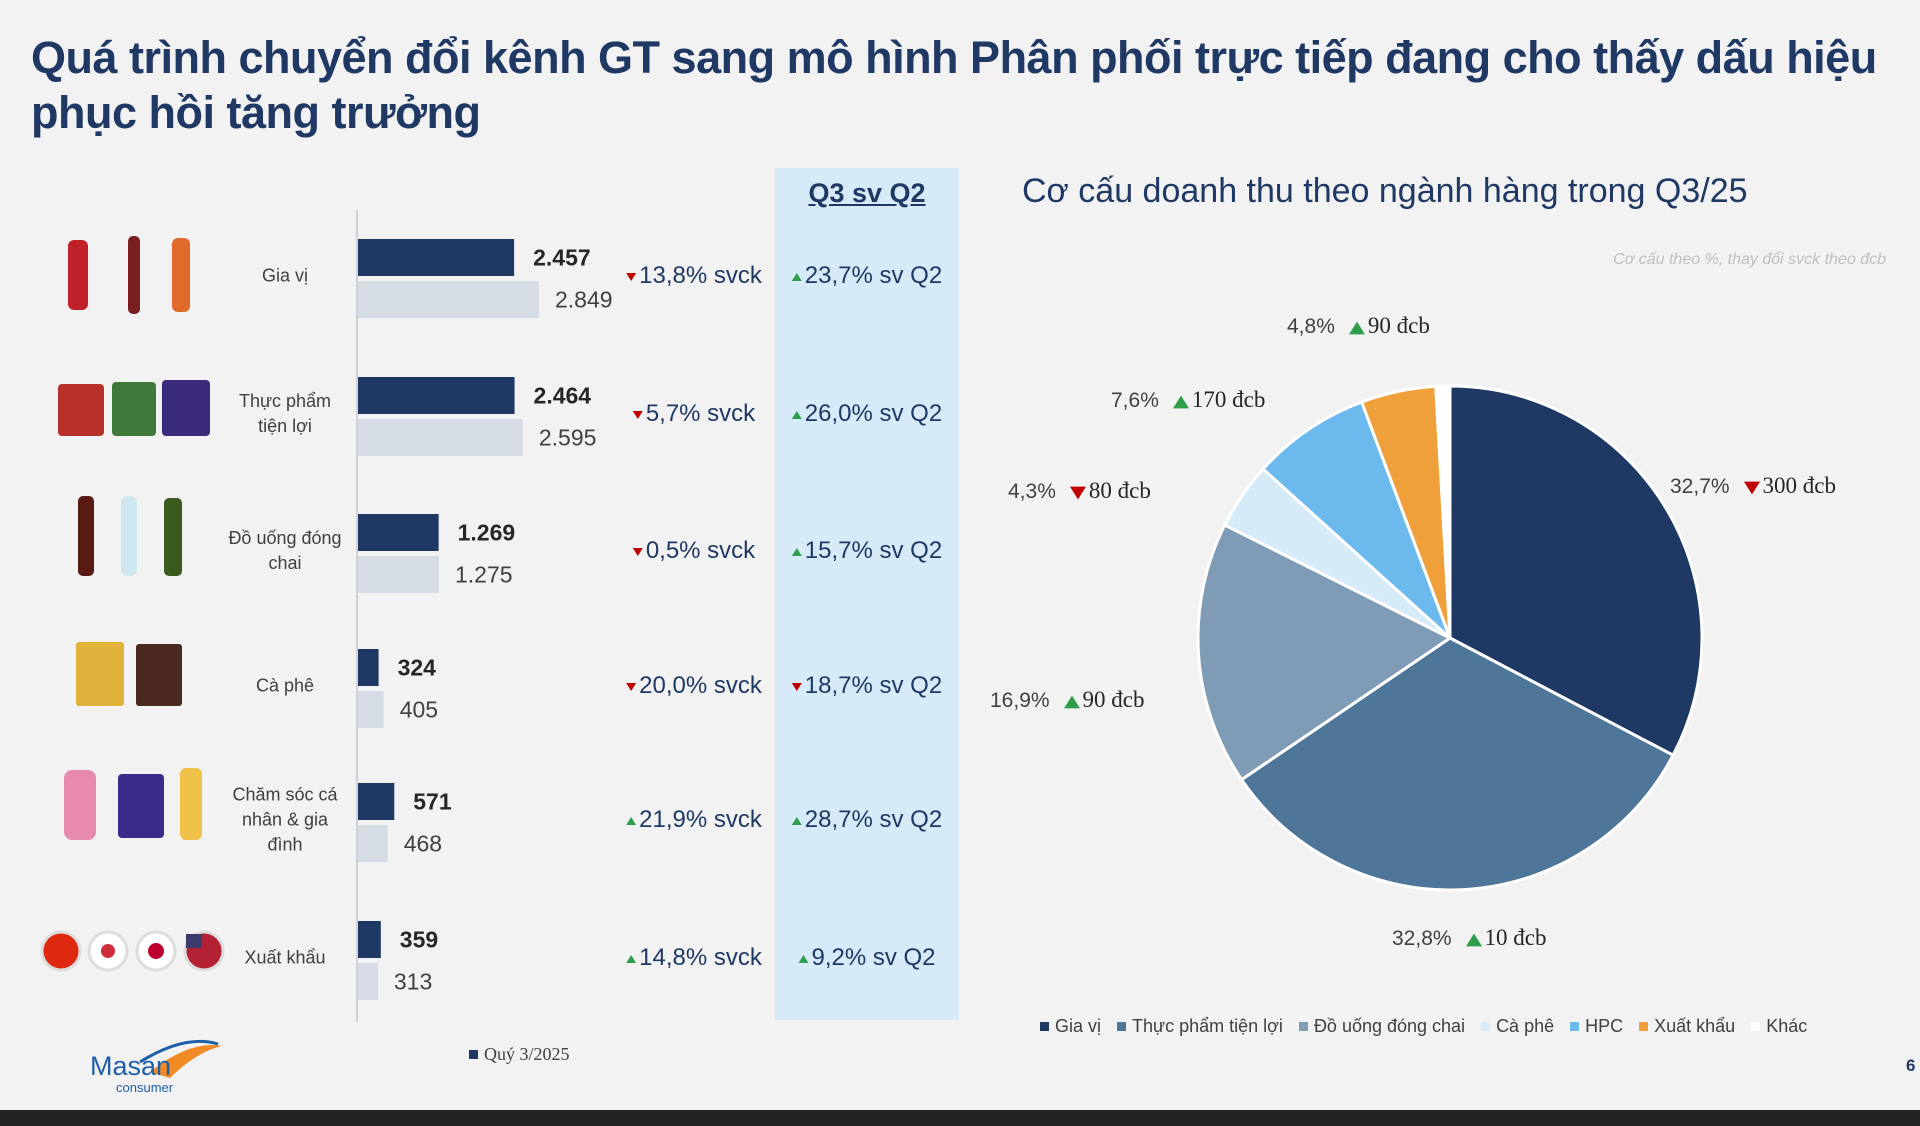  Describe the element at coordinates (960, 1118) in the screenshot. I see `bottom-bar` at that location.